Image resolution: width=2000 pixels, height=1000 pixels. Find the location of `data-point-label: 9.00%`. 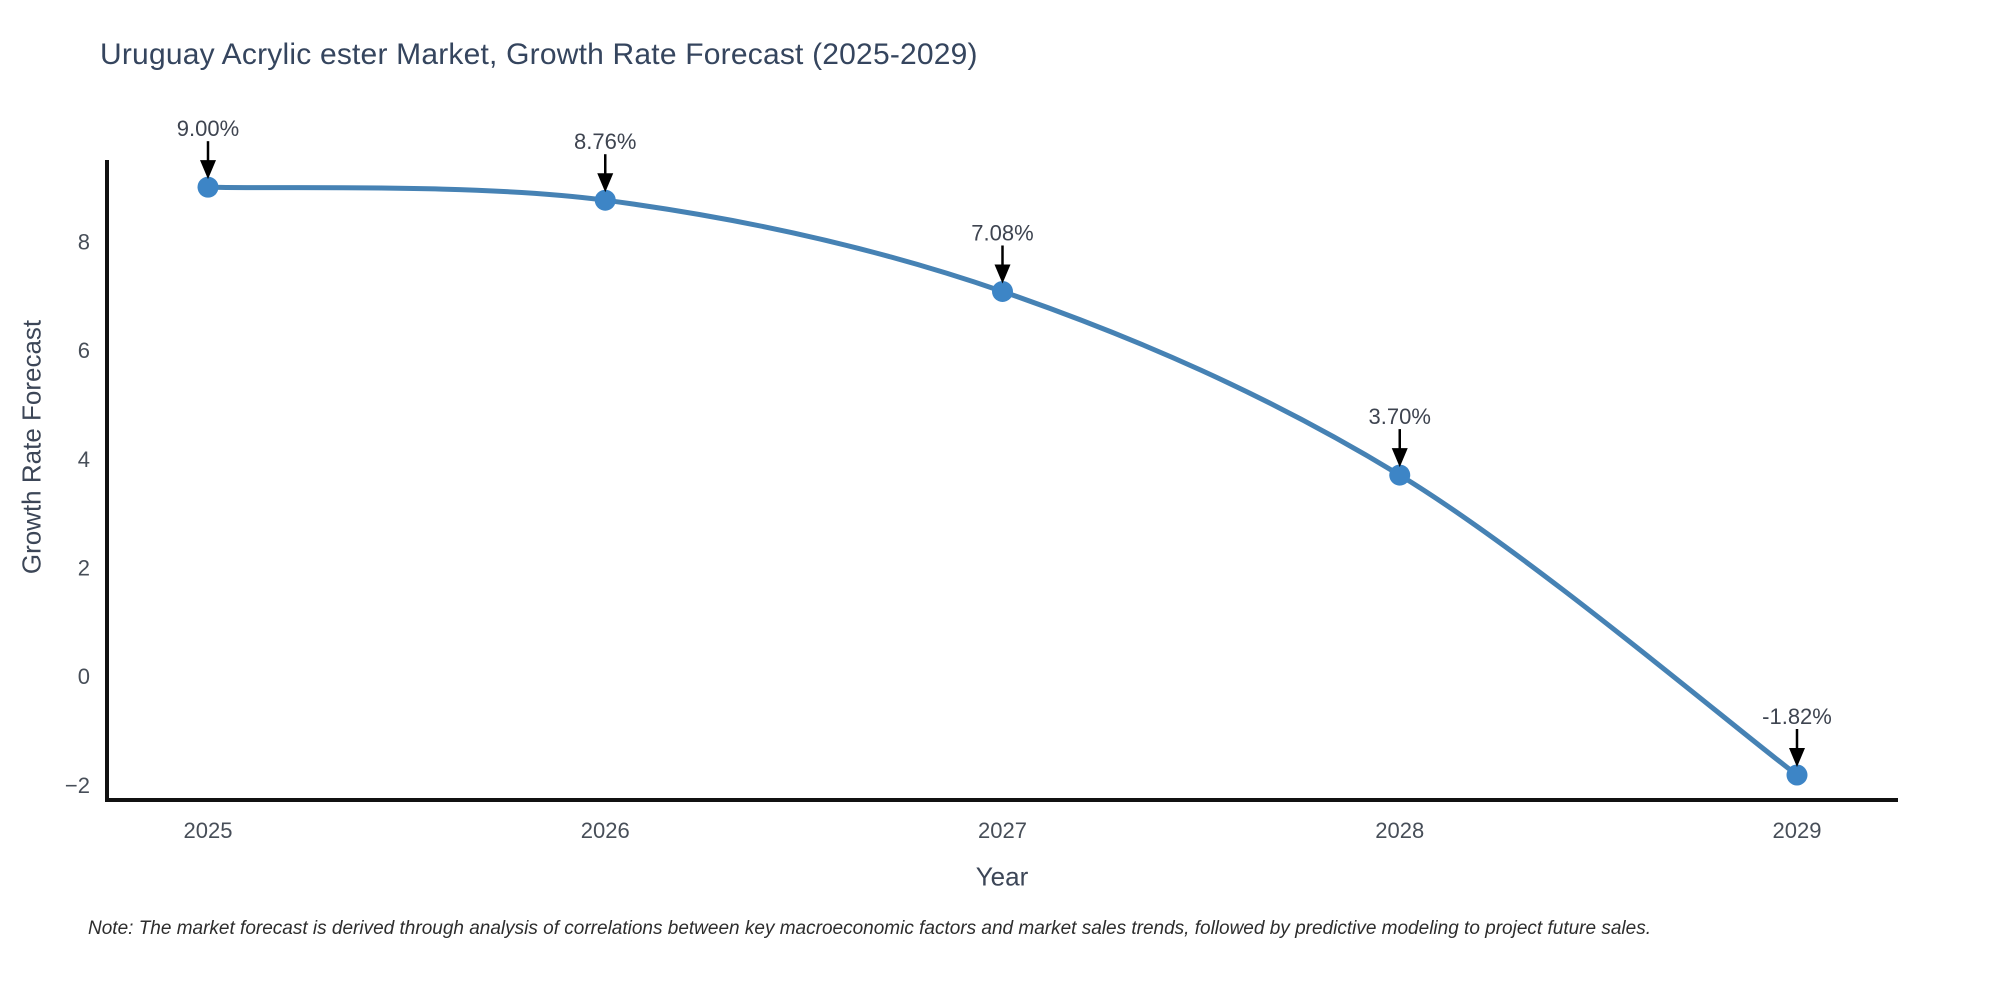

data-point-label: 9.00% is located at coordinates (208, 128).